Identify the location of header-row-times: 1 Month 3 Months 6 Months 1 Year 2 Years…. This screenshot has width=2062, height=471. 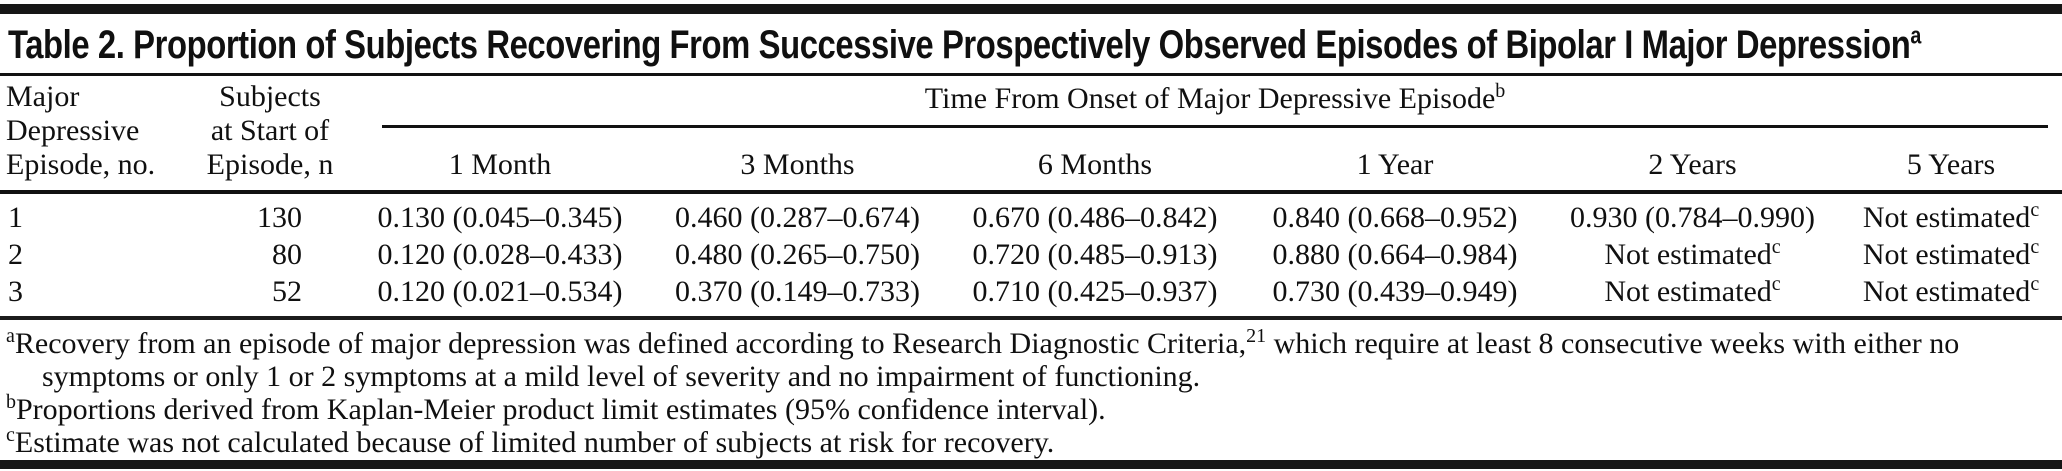
(1031, 164).